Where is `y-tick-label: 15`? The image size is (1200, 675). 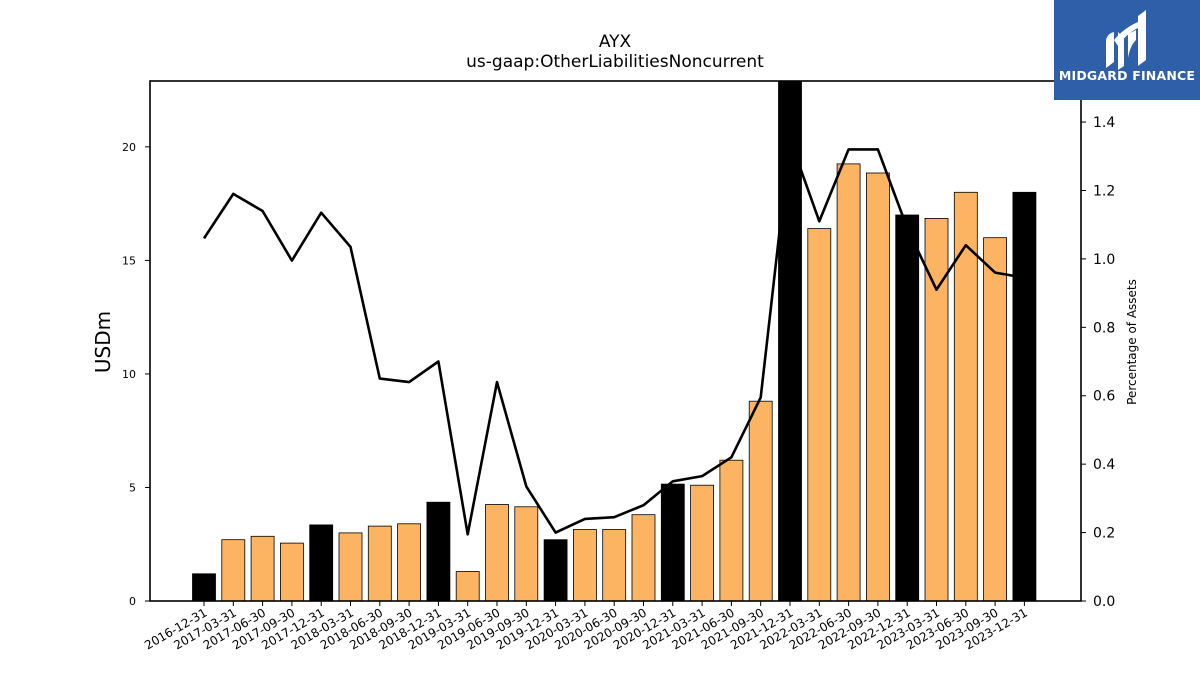 y-tick-label: 15 is located at coordinates (129, 260).